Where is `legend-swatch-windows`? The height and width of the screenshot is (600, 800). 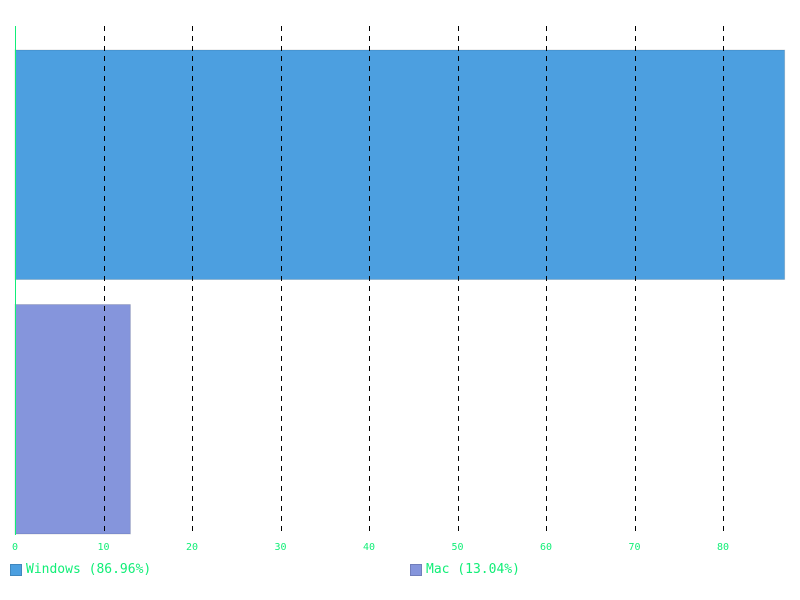 legend-swatch-windows is located at coordinates (16, 569).